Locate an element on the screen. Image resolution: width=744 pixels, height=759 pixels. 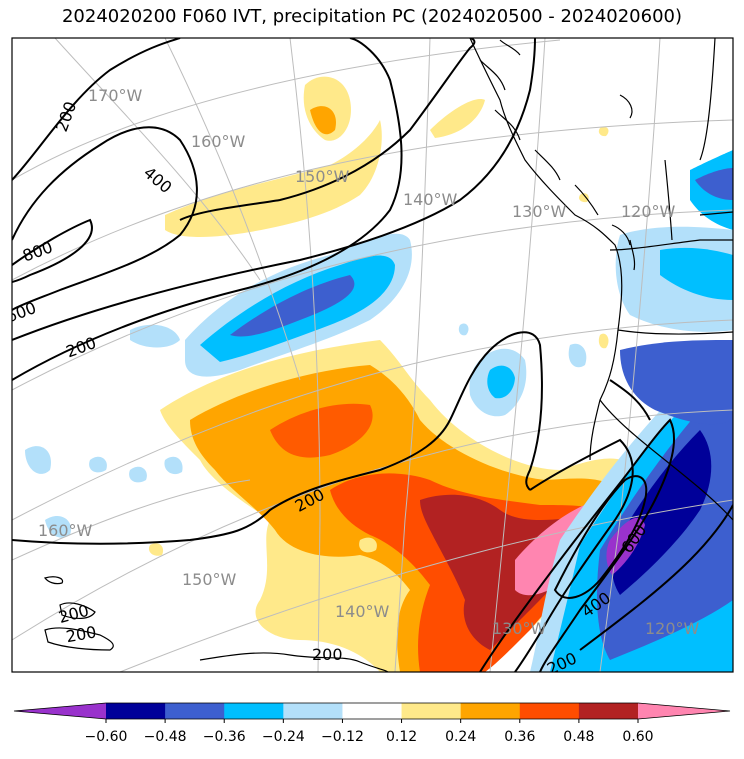
colorbar-outline is located at coordinates (372, 711).